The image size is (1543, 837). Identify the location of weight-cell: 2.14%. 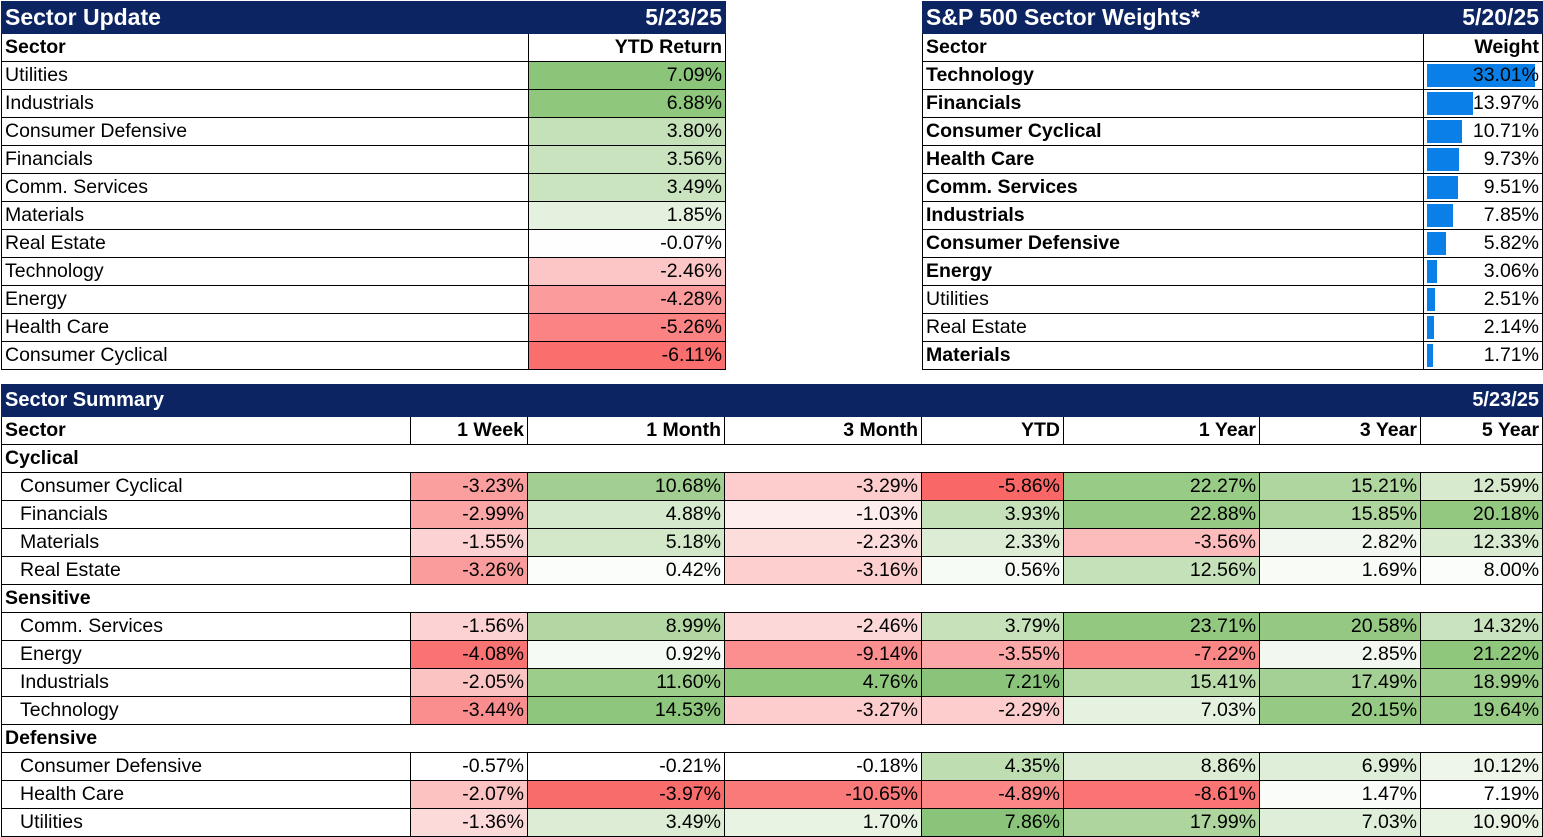
(1483, 327).